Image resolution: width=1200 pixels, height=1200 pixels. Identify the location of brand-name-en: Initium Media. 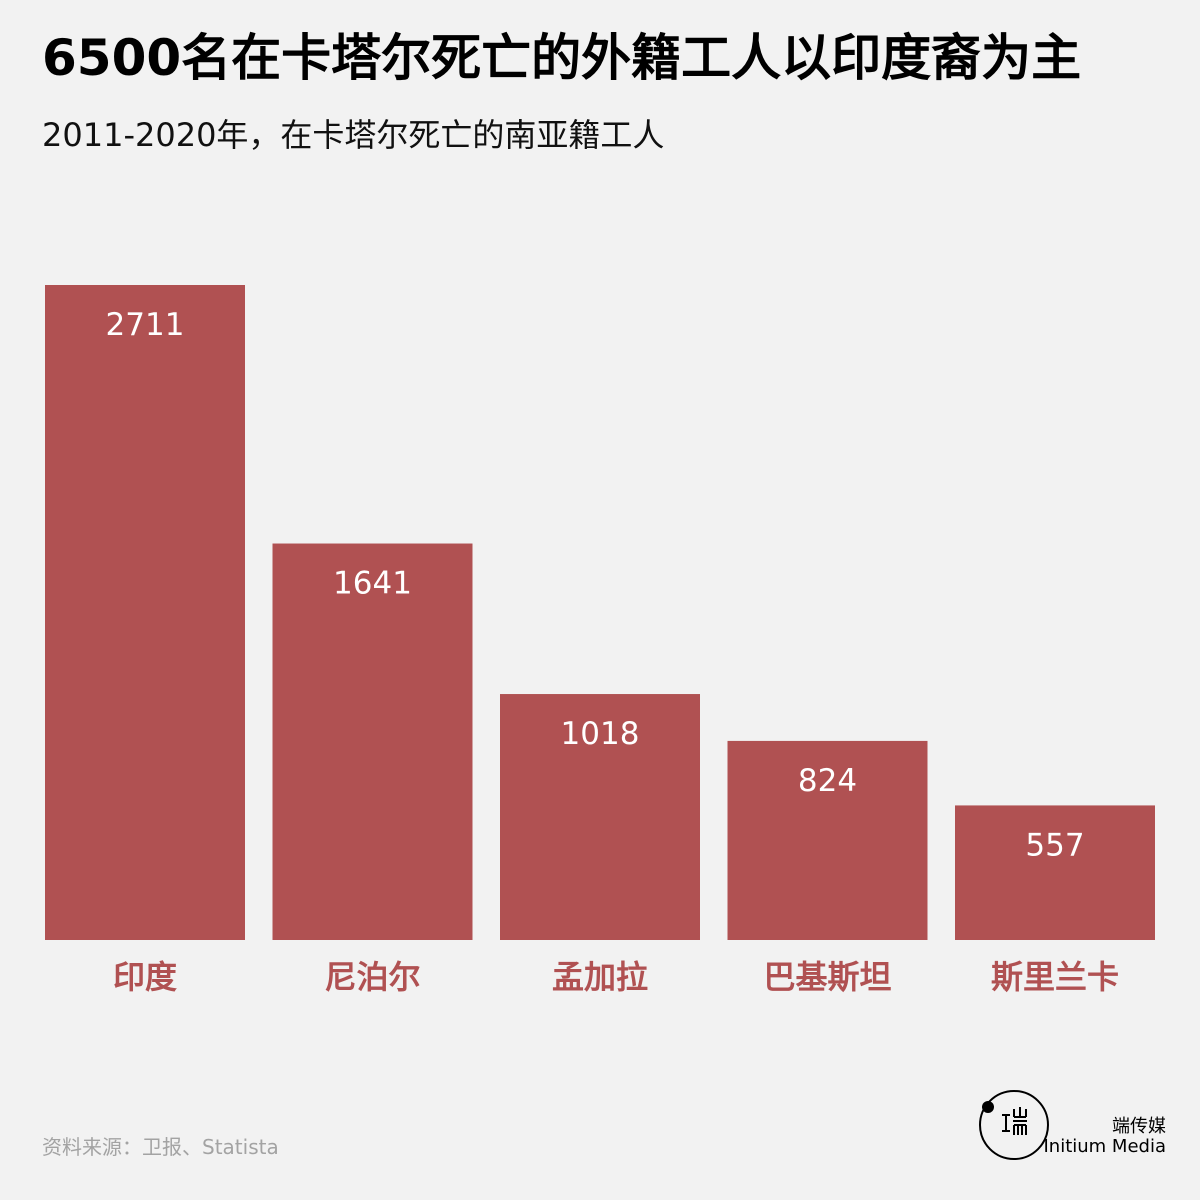
(1104, 1146).